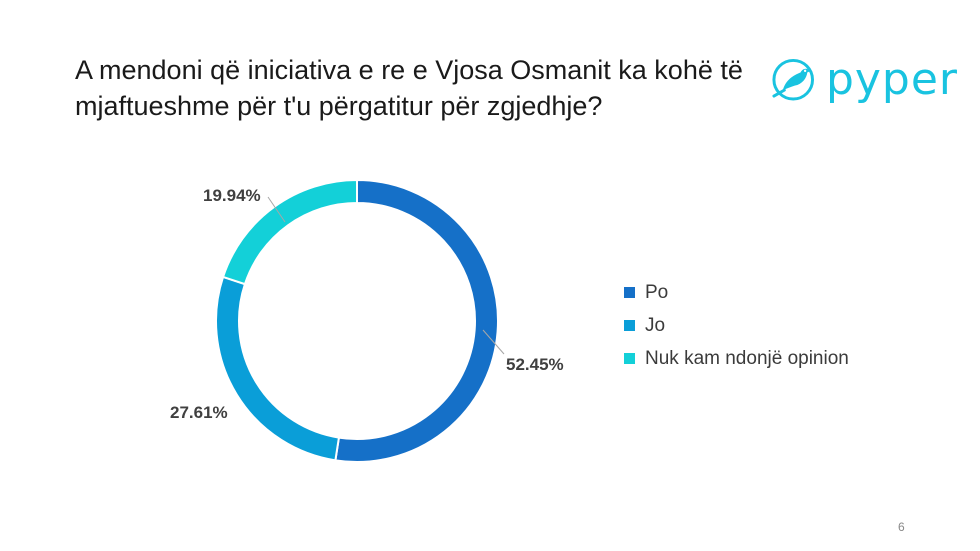 The width and height of the screenshot is (980, 551). I want to click on legend-label: Po, so click(657, 292).